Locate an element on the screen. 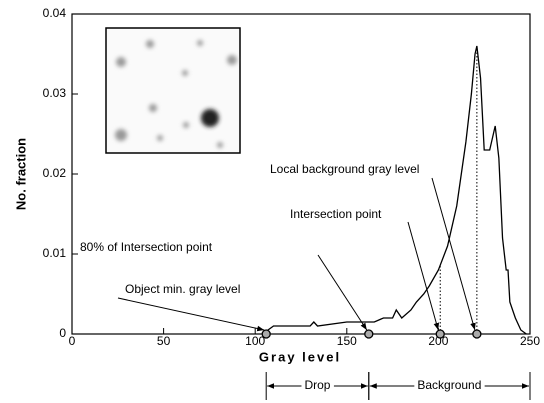  inset-image is located at coordinates (173, 90).